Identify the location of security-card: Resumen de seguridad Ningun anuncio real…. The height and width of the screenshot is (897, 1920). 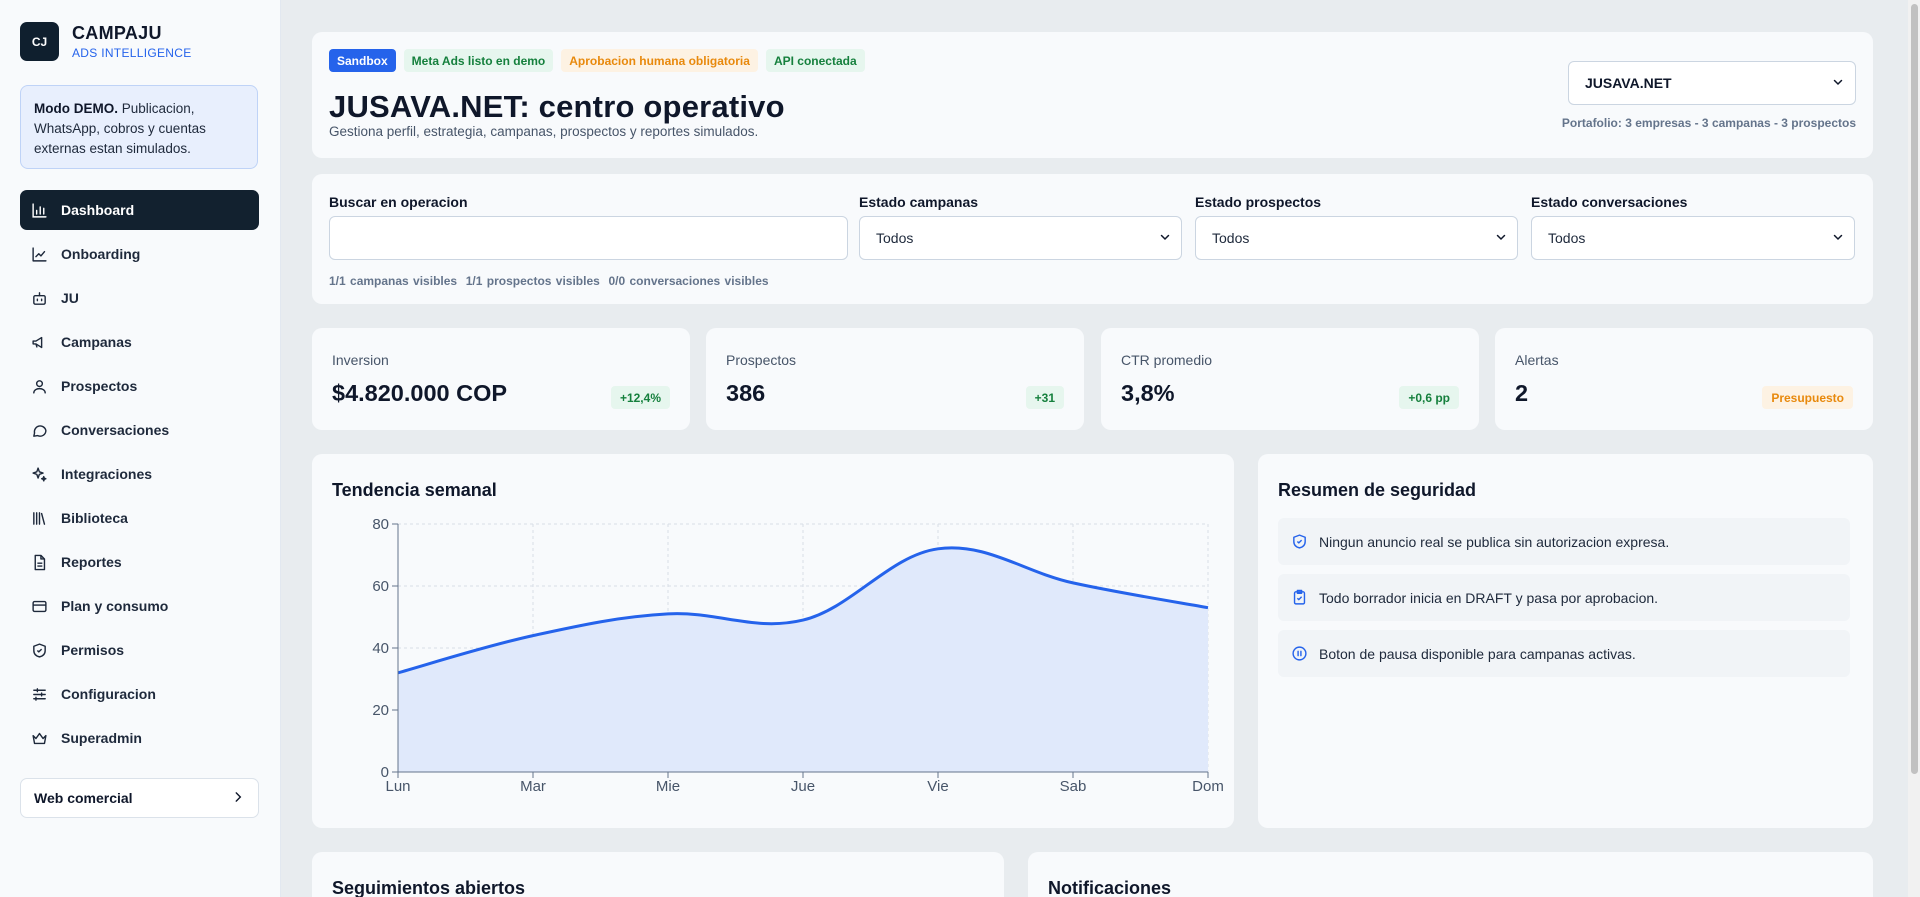
(1565, 641).